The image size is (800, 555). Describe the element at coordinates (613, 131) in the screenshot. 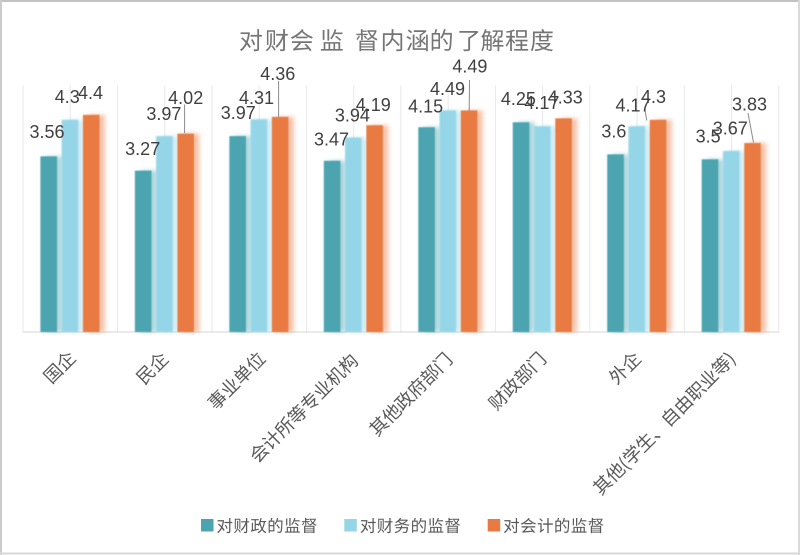

I see `svg-text: 3.6` at that location.